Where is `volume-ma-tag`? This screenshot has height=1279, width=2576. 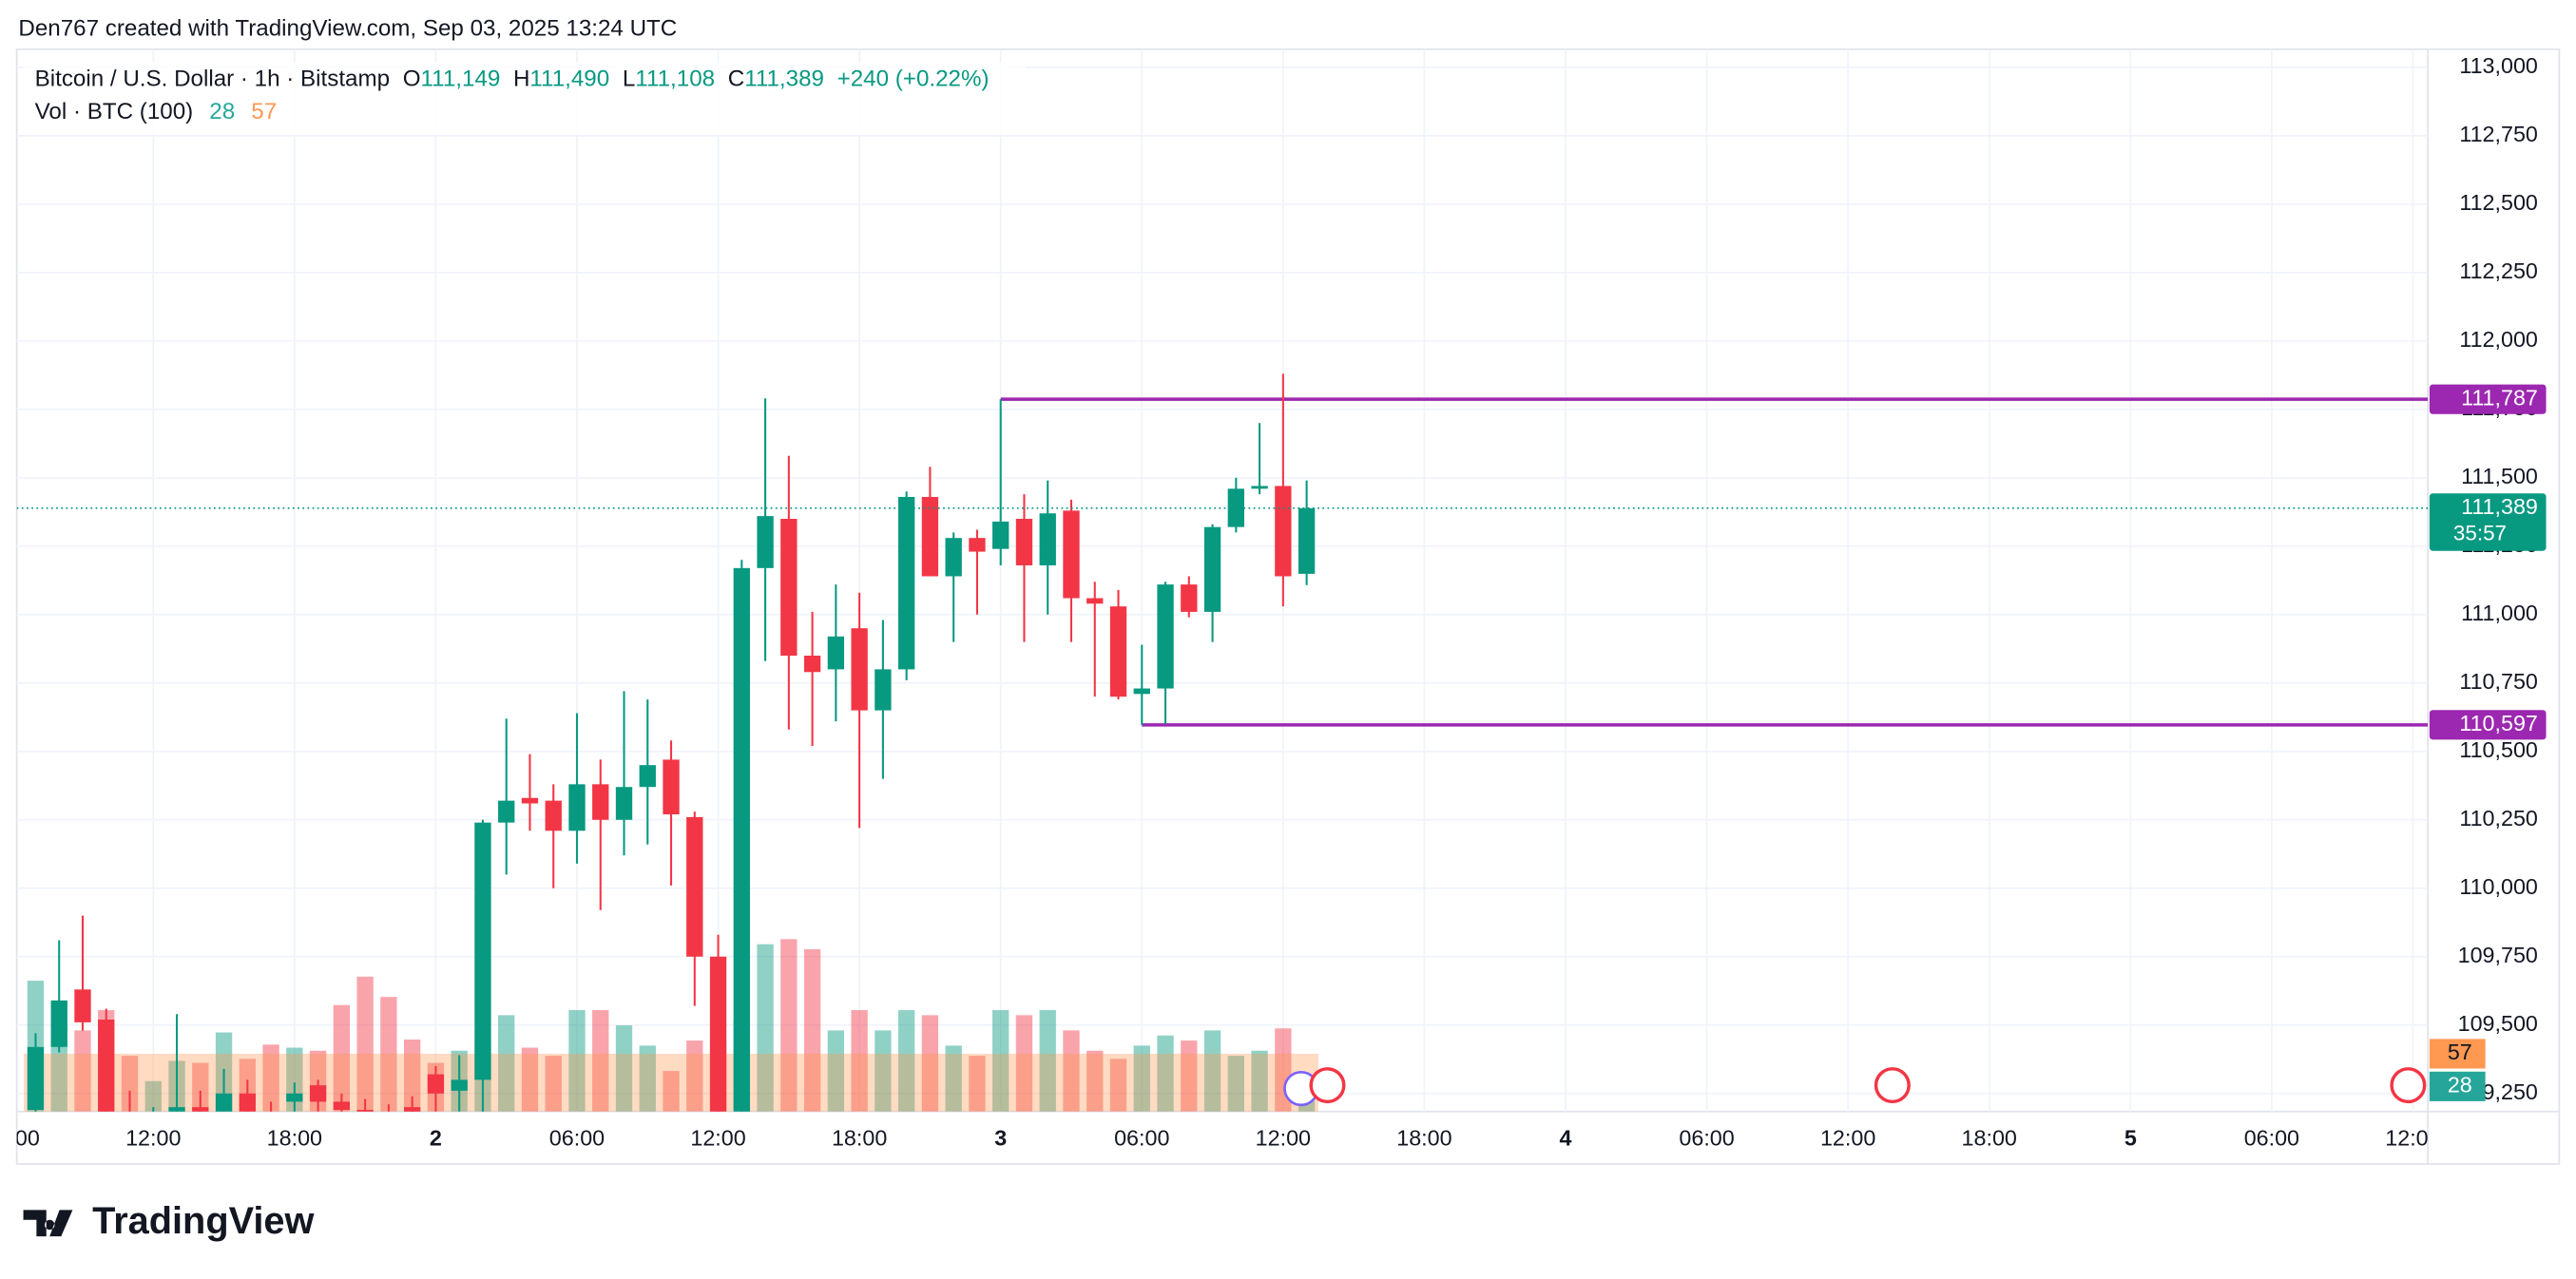
volume-ma-tag is located at coordinates (2457, 1054).